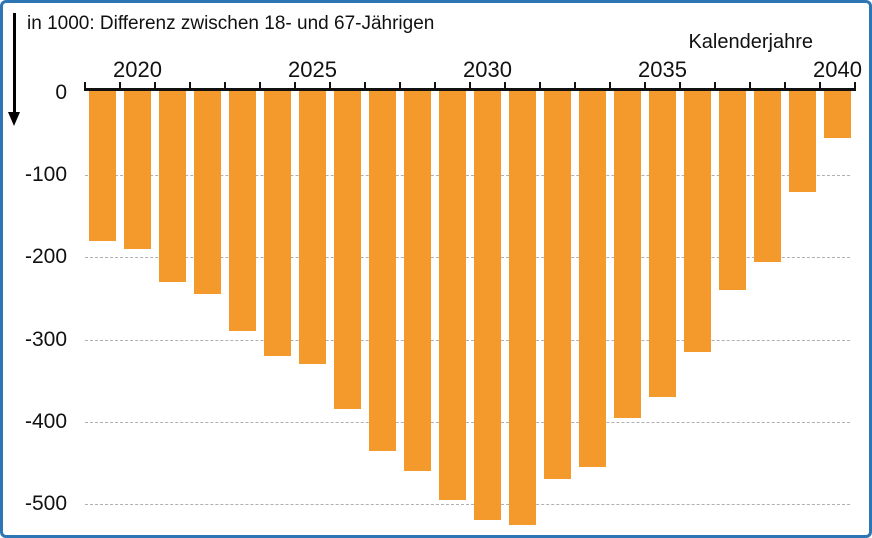 This screenshot has height=538, width=872. What do you see at coordinates (45, 339) in the screenshot?
I see `y-tick-label--300: -300` at bounding box center [45, 339].